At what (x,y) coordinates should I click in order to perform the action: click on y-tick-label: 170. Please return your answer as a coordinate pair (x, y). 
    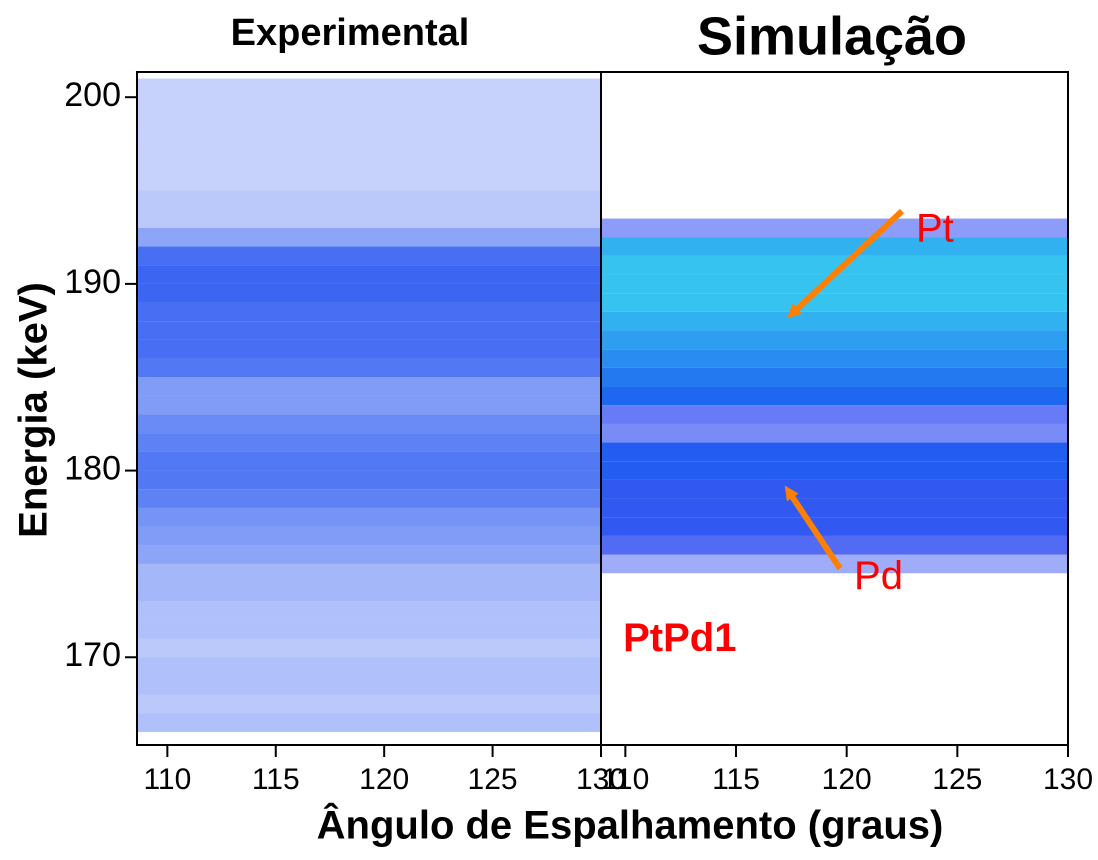
    Looking at the image, I should click on (92, 655).